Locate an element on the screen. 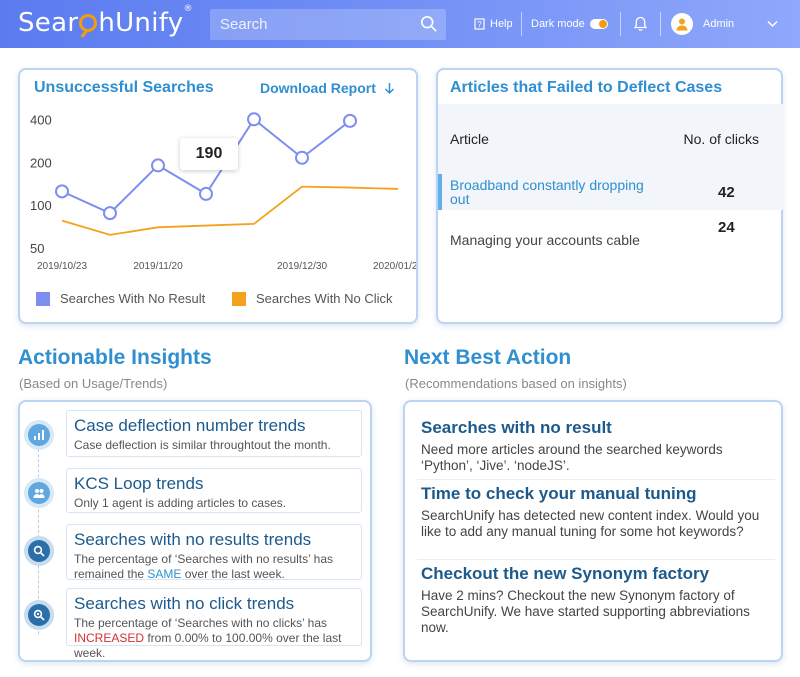 This screenshot has width=800, height=677. table-row: Broadband constantly dropping out 42 is located at coordinates (610, 192).